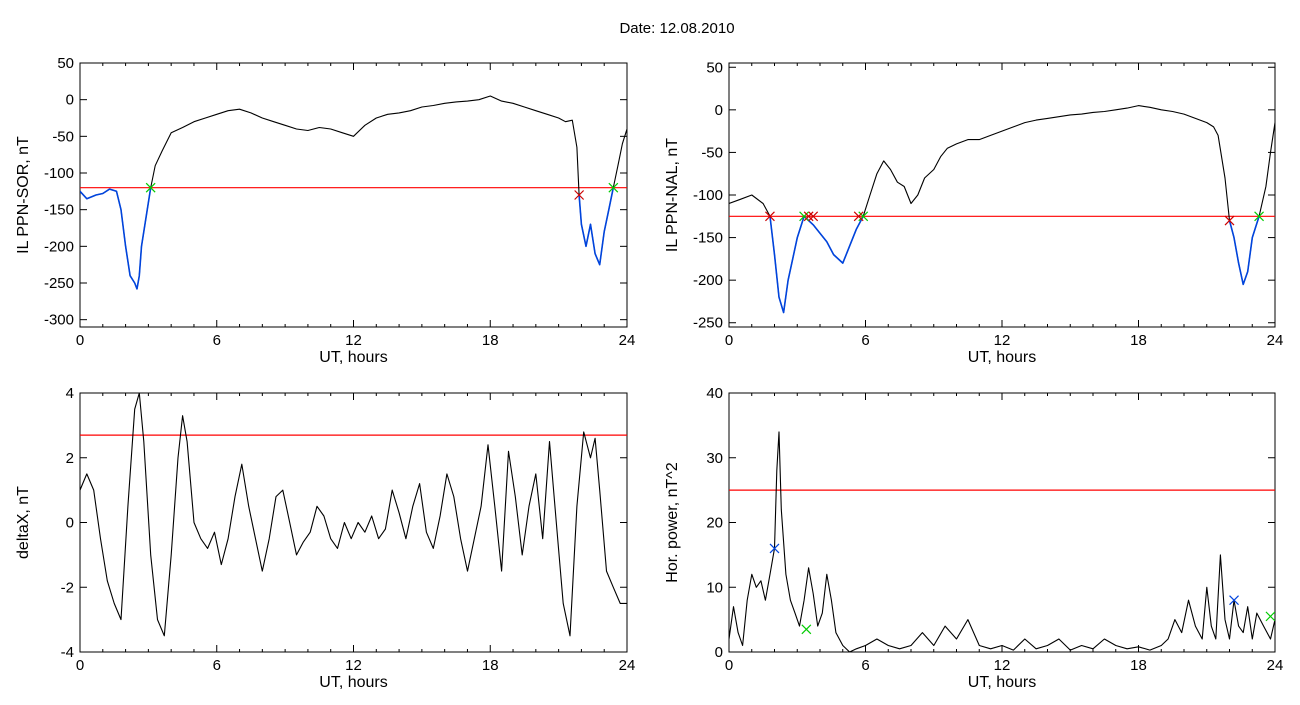  I want to click on y-tick-label: -2, so click(67, 587).